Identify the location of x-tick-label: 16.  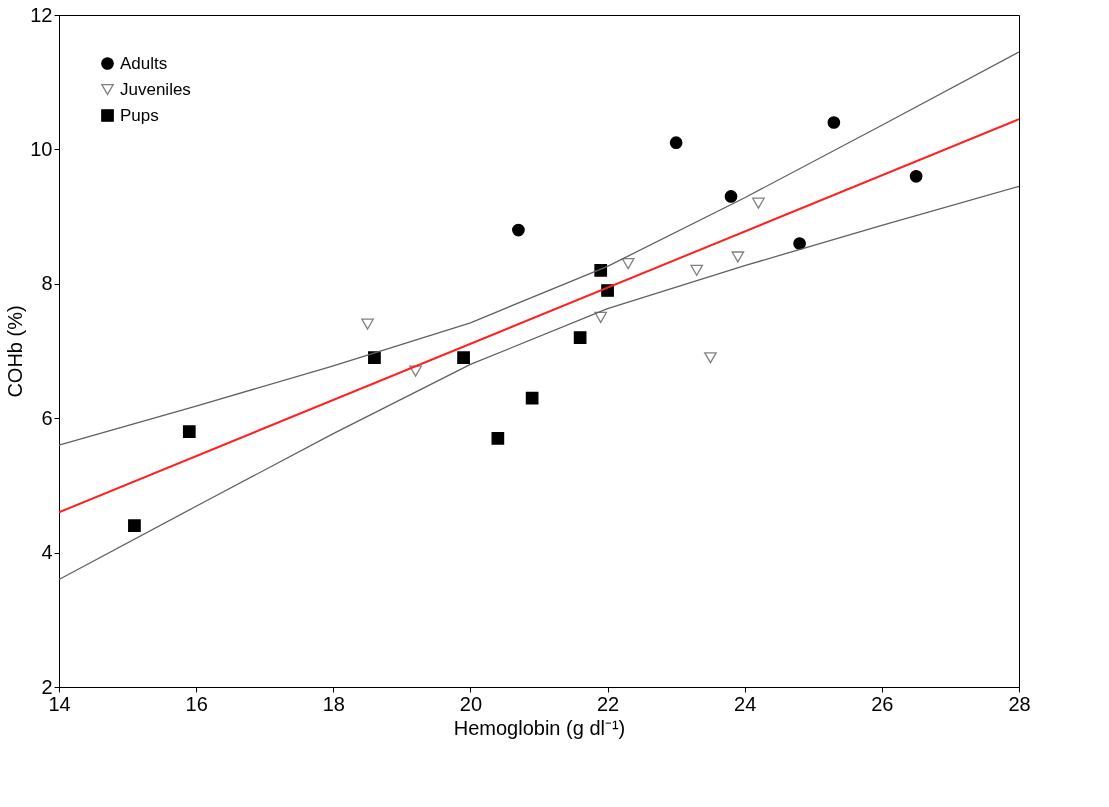
(196, 703).